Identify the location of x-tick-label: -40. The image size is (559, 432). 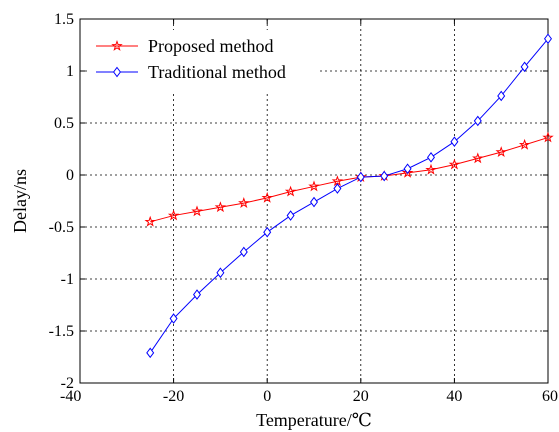
(70, 396).